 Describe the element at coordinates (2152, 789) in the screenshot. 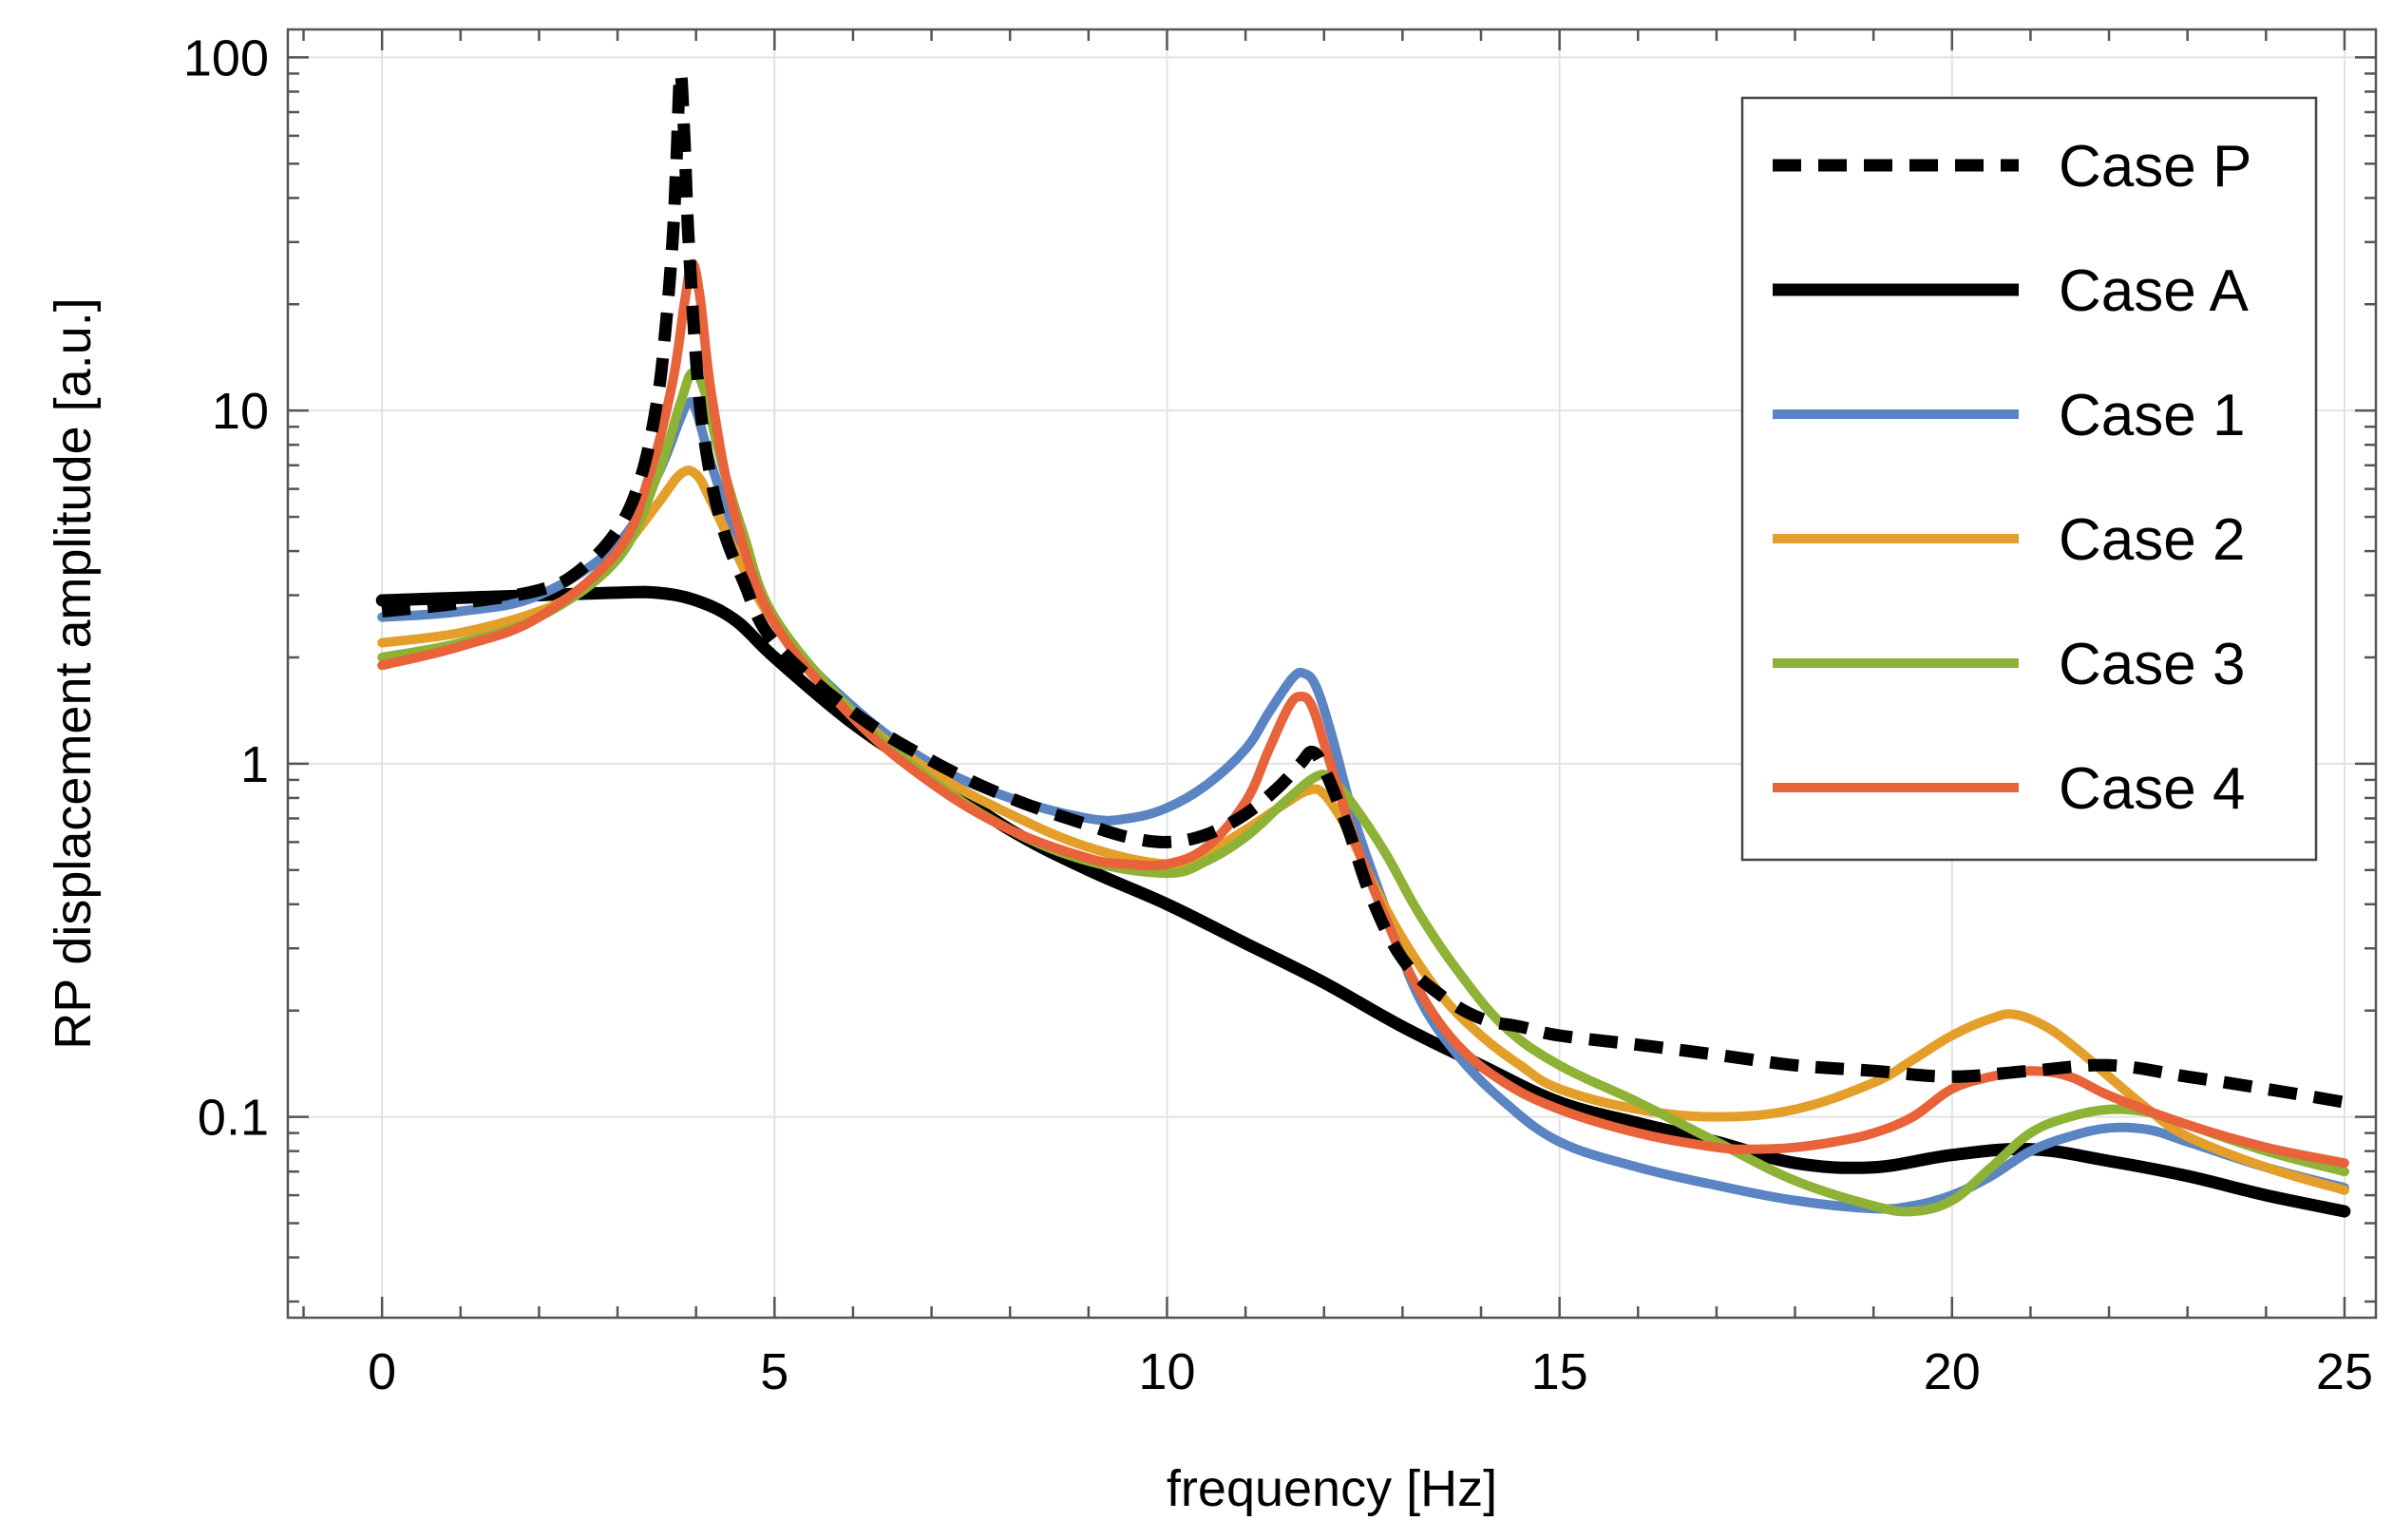

I see `legend-label: Case 4` at that location.